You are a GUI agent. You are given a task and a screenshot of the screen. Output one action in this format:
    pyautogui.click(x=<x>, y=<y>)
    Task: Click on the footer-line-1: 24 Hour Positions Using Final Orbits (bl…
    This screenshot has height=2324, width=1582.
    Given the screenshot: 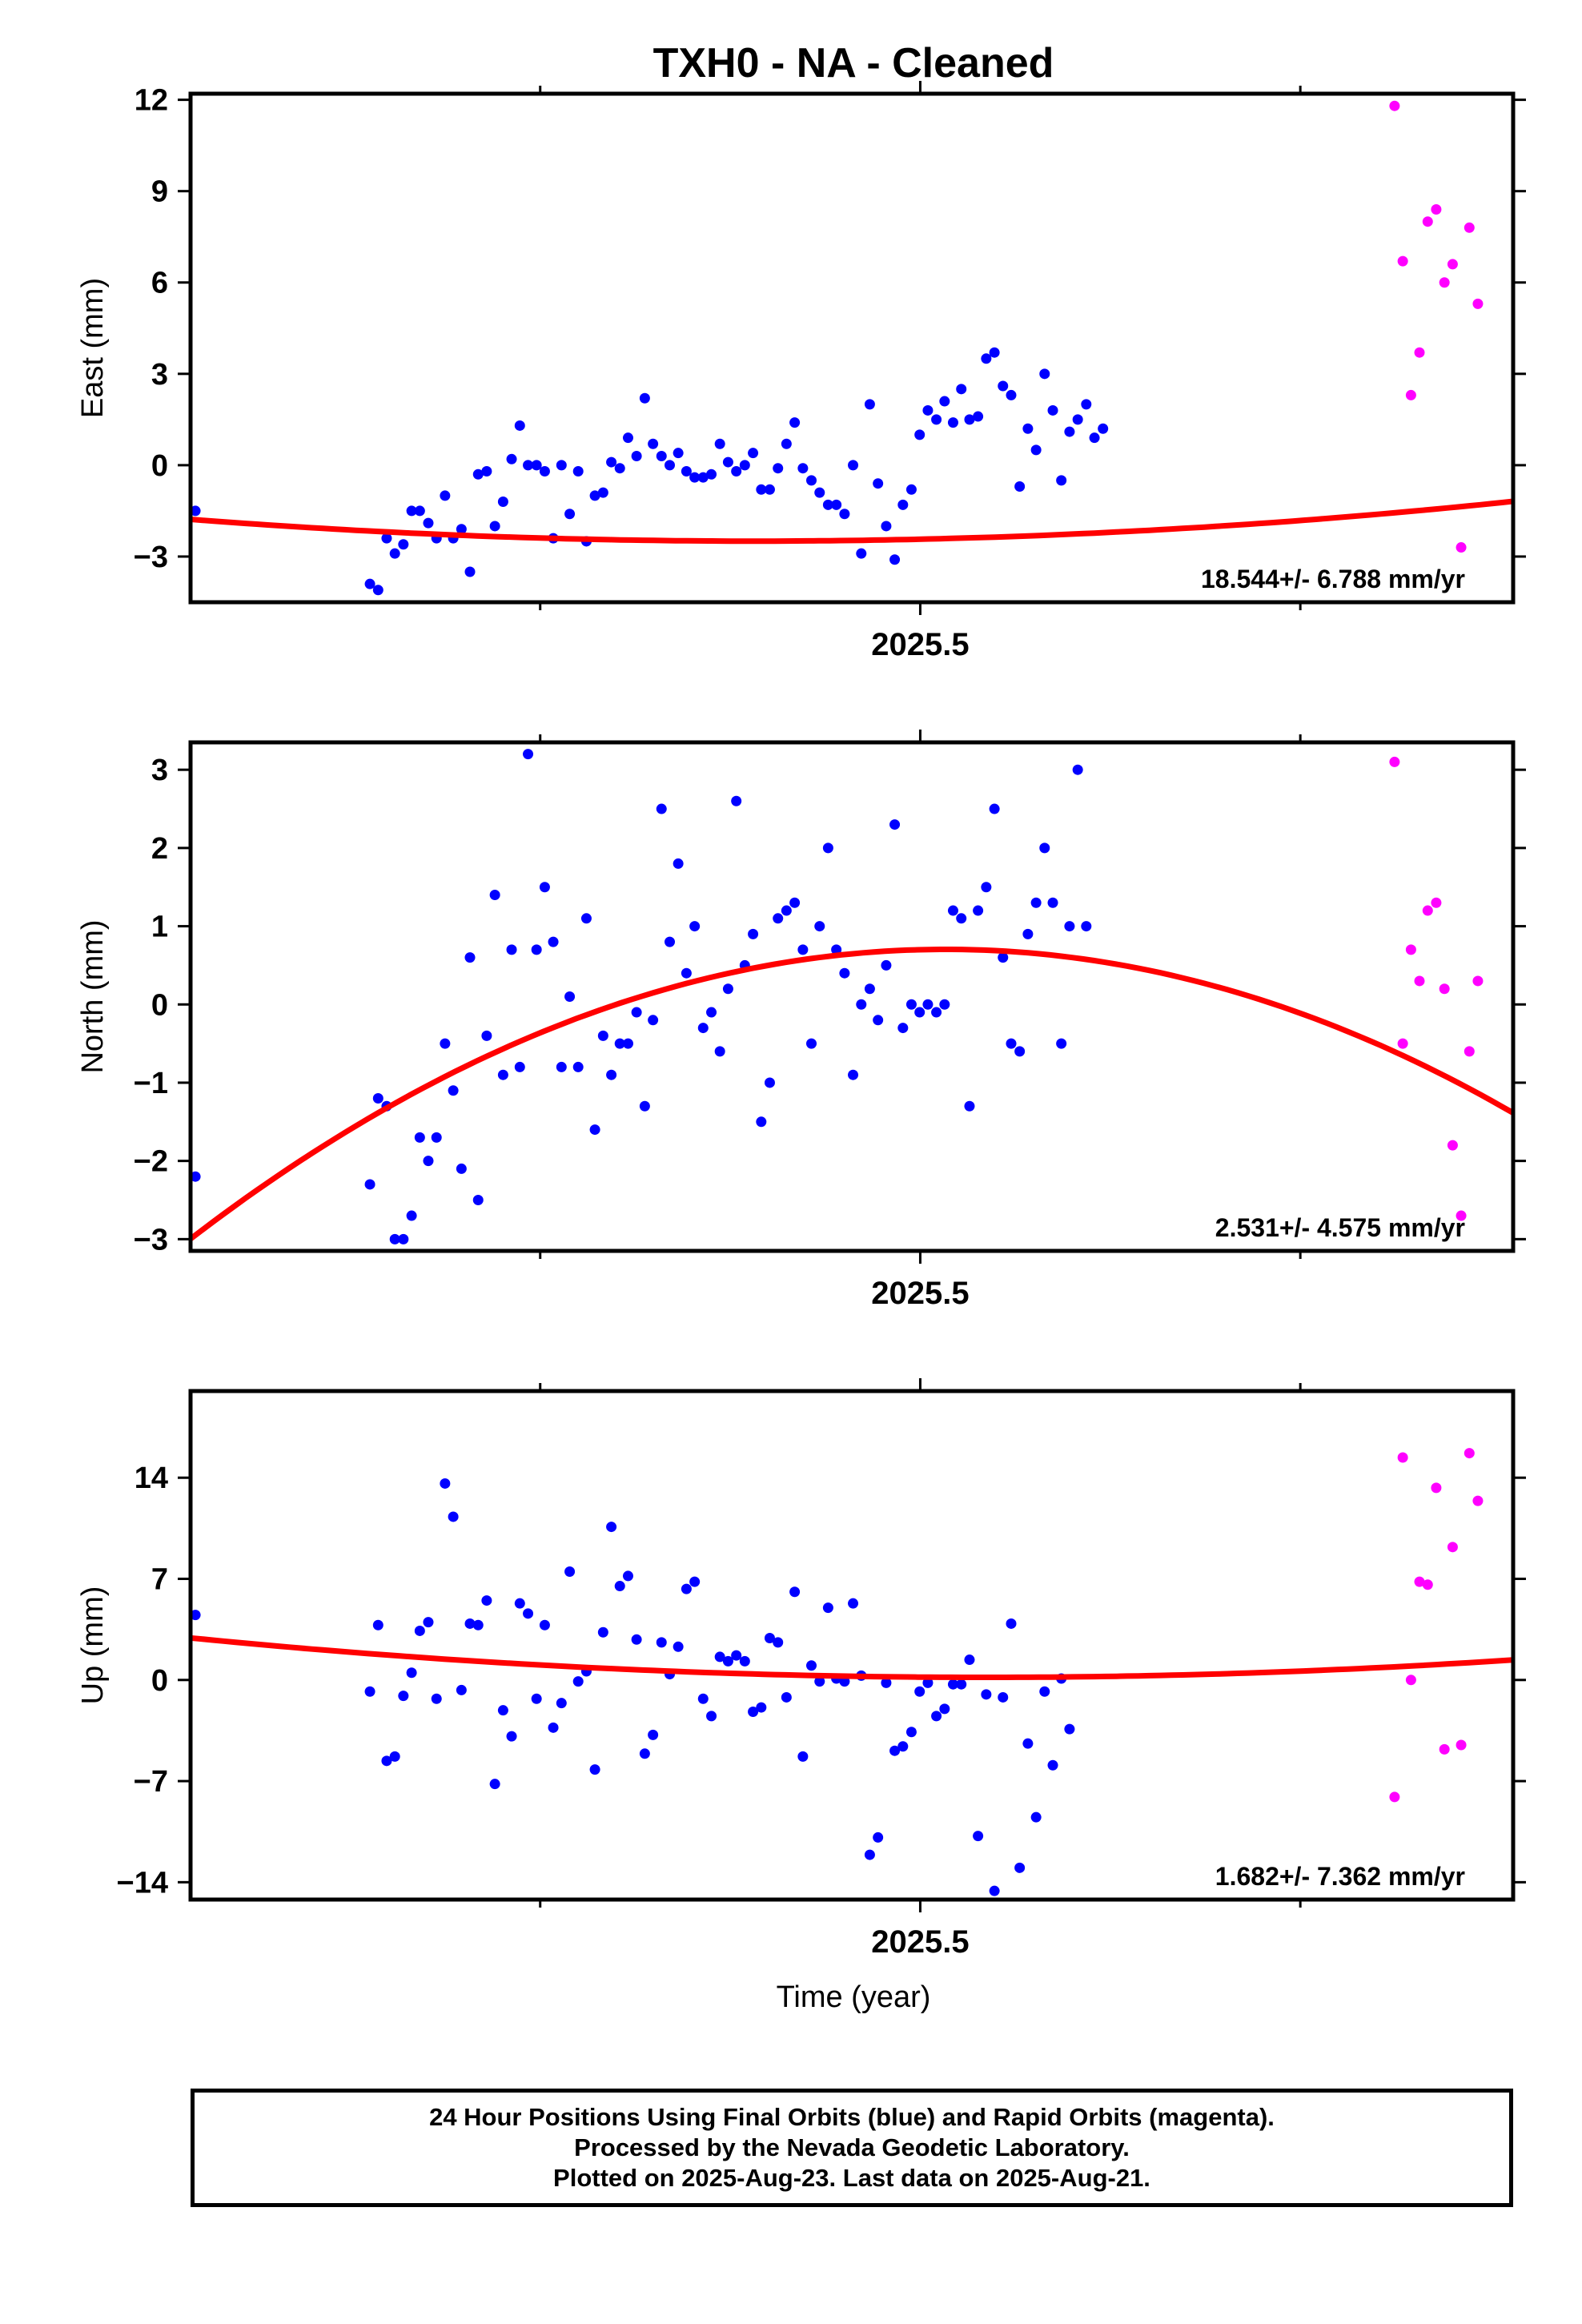 What is the action you would take?
    pyautogui.click(x=852, y=2117)
    